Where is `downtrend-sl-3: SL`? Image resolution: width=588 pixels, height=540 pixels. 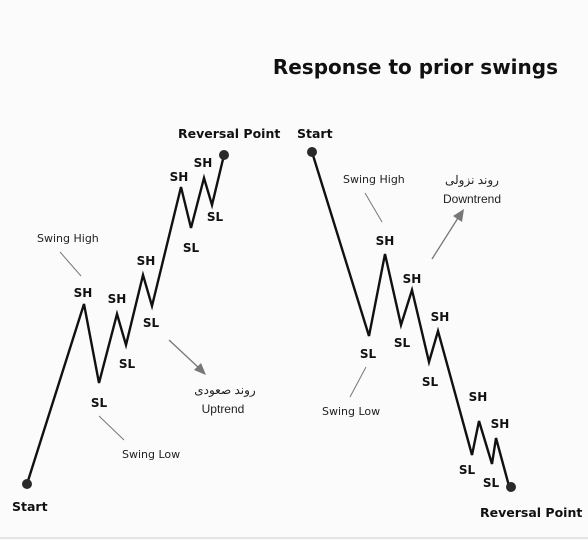 downtrend-sl-3: SL is located at coordinates (430, 382).